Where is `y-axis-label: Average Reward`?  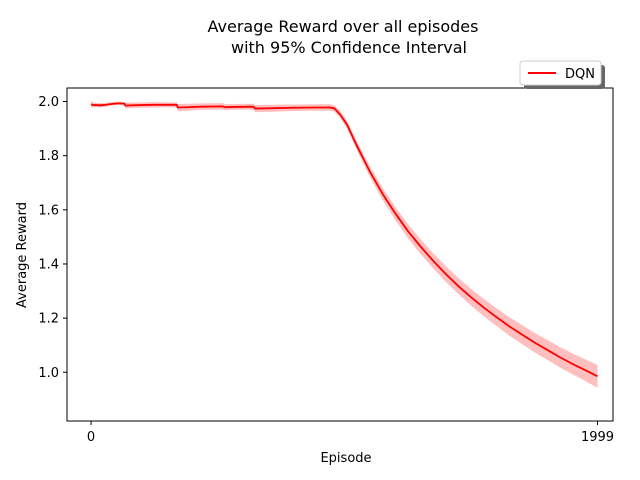
y-axis-label: Average Reward is located at coordinates (22, 255).